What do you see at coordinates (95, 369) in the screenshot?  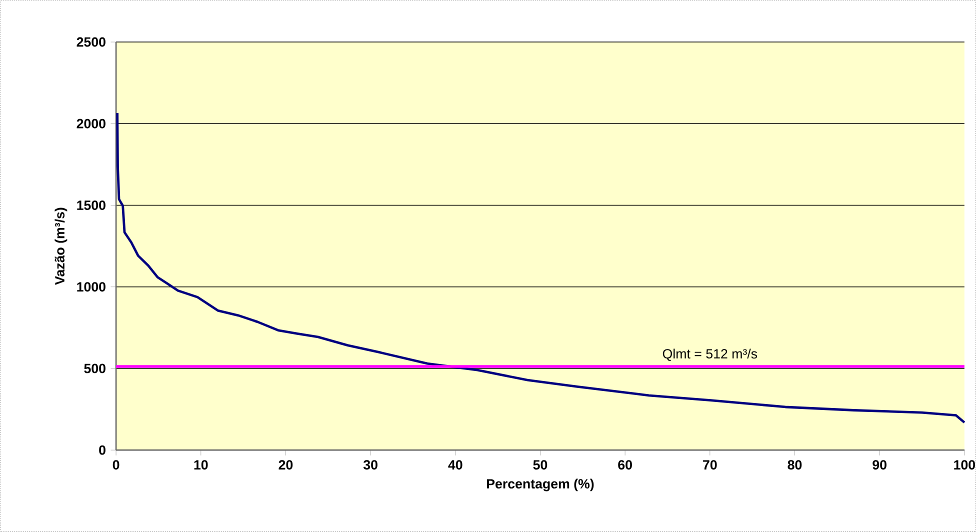 I see `y-tick-label: 500` at bounding box center [95, 369].